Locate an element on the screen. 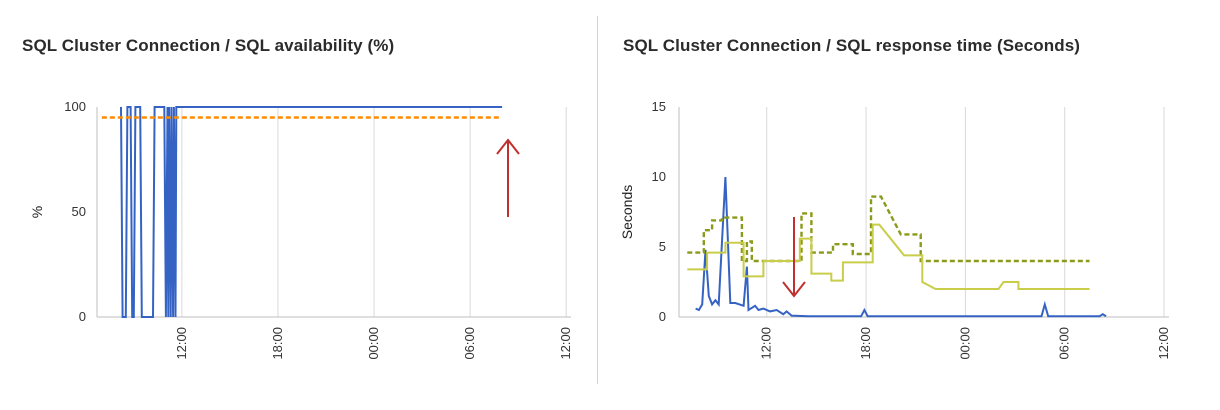 This screenshot has height=410, width=1220. y-tick-label: 10 is located at coordinates (659, 176).